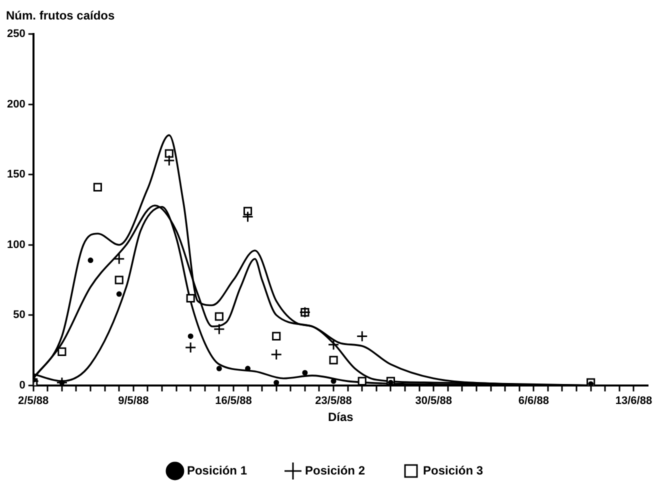 The width and height of the screenshot is (668, 491). What do you see at coordinates (333, 401) in the screenshot?
I see `x-tick-label: 23/5/88` at bounding box center [333, 401].